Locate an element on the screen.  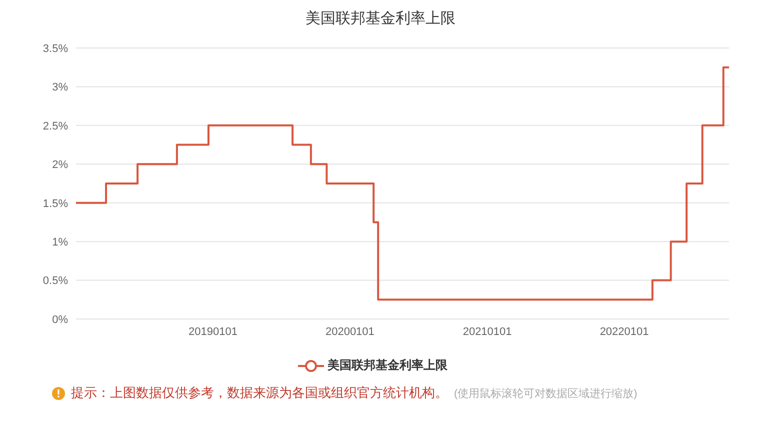
y-tick-label: 2% is located at coordinates (60, 165).